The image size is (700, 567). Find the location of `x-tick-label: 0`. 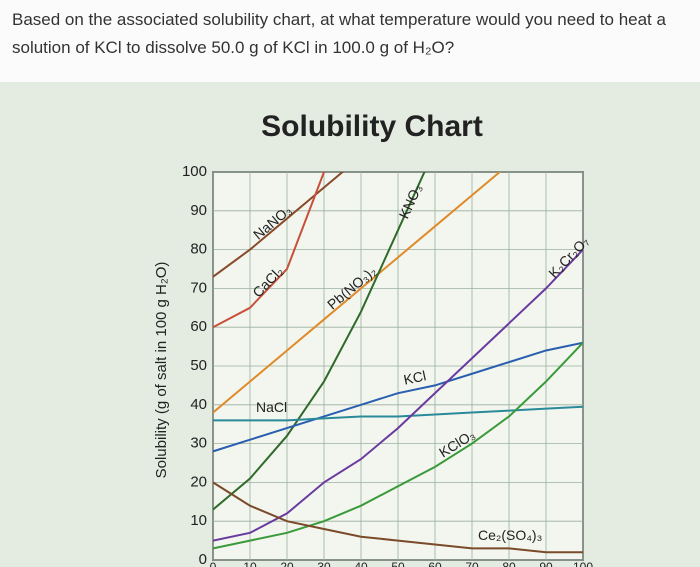

x-tick-label: 0 is located at coordinates (213, 563).